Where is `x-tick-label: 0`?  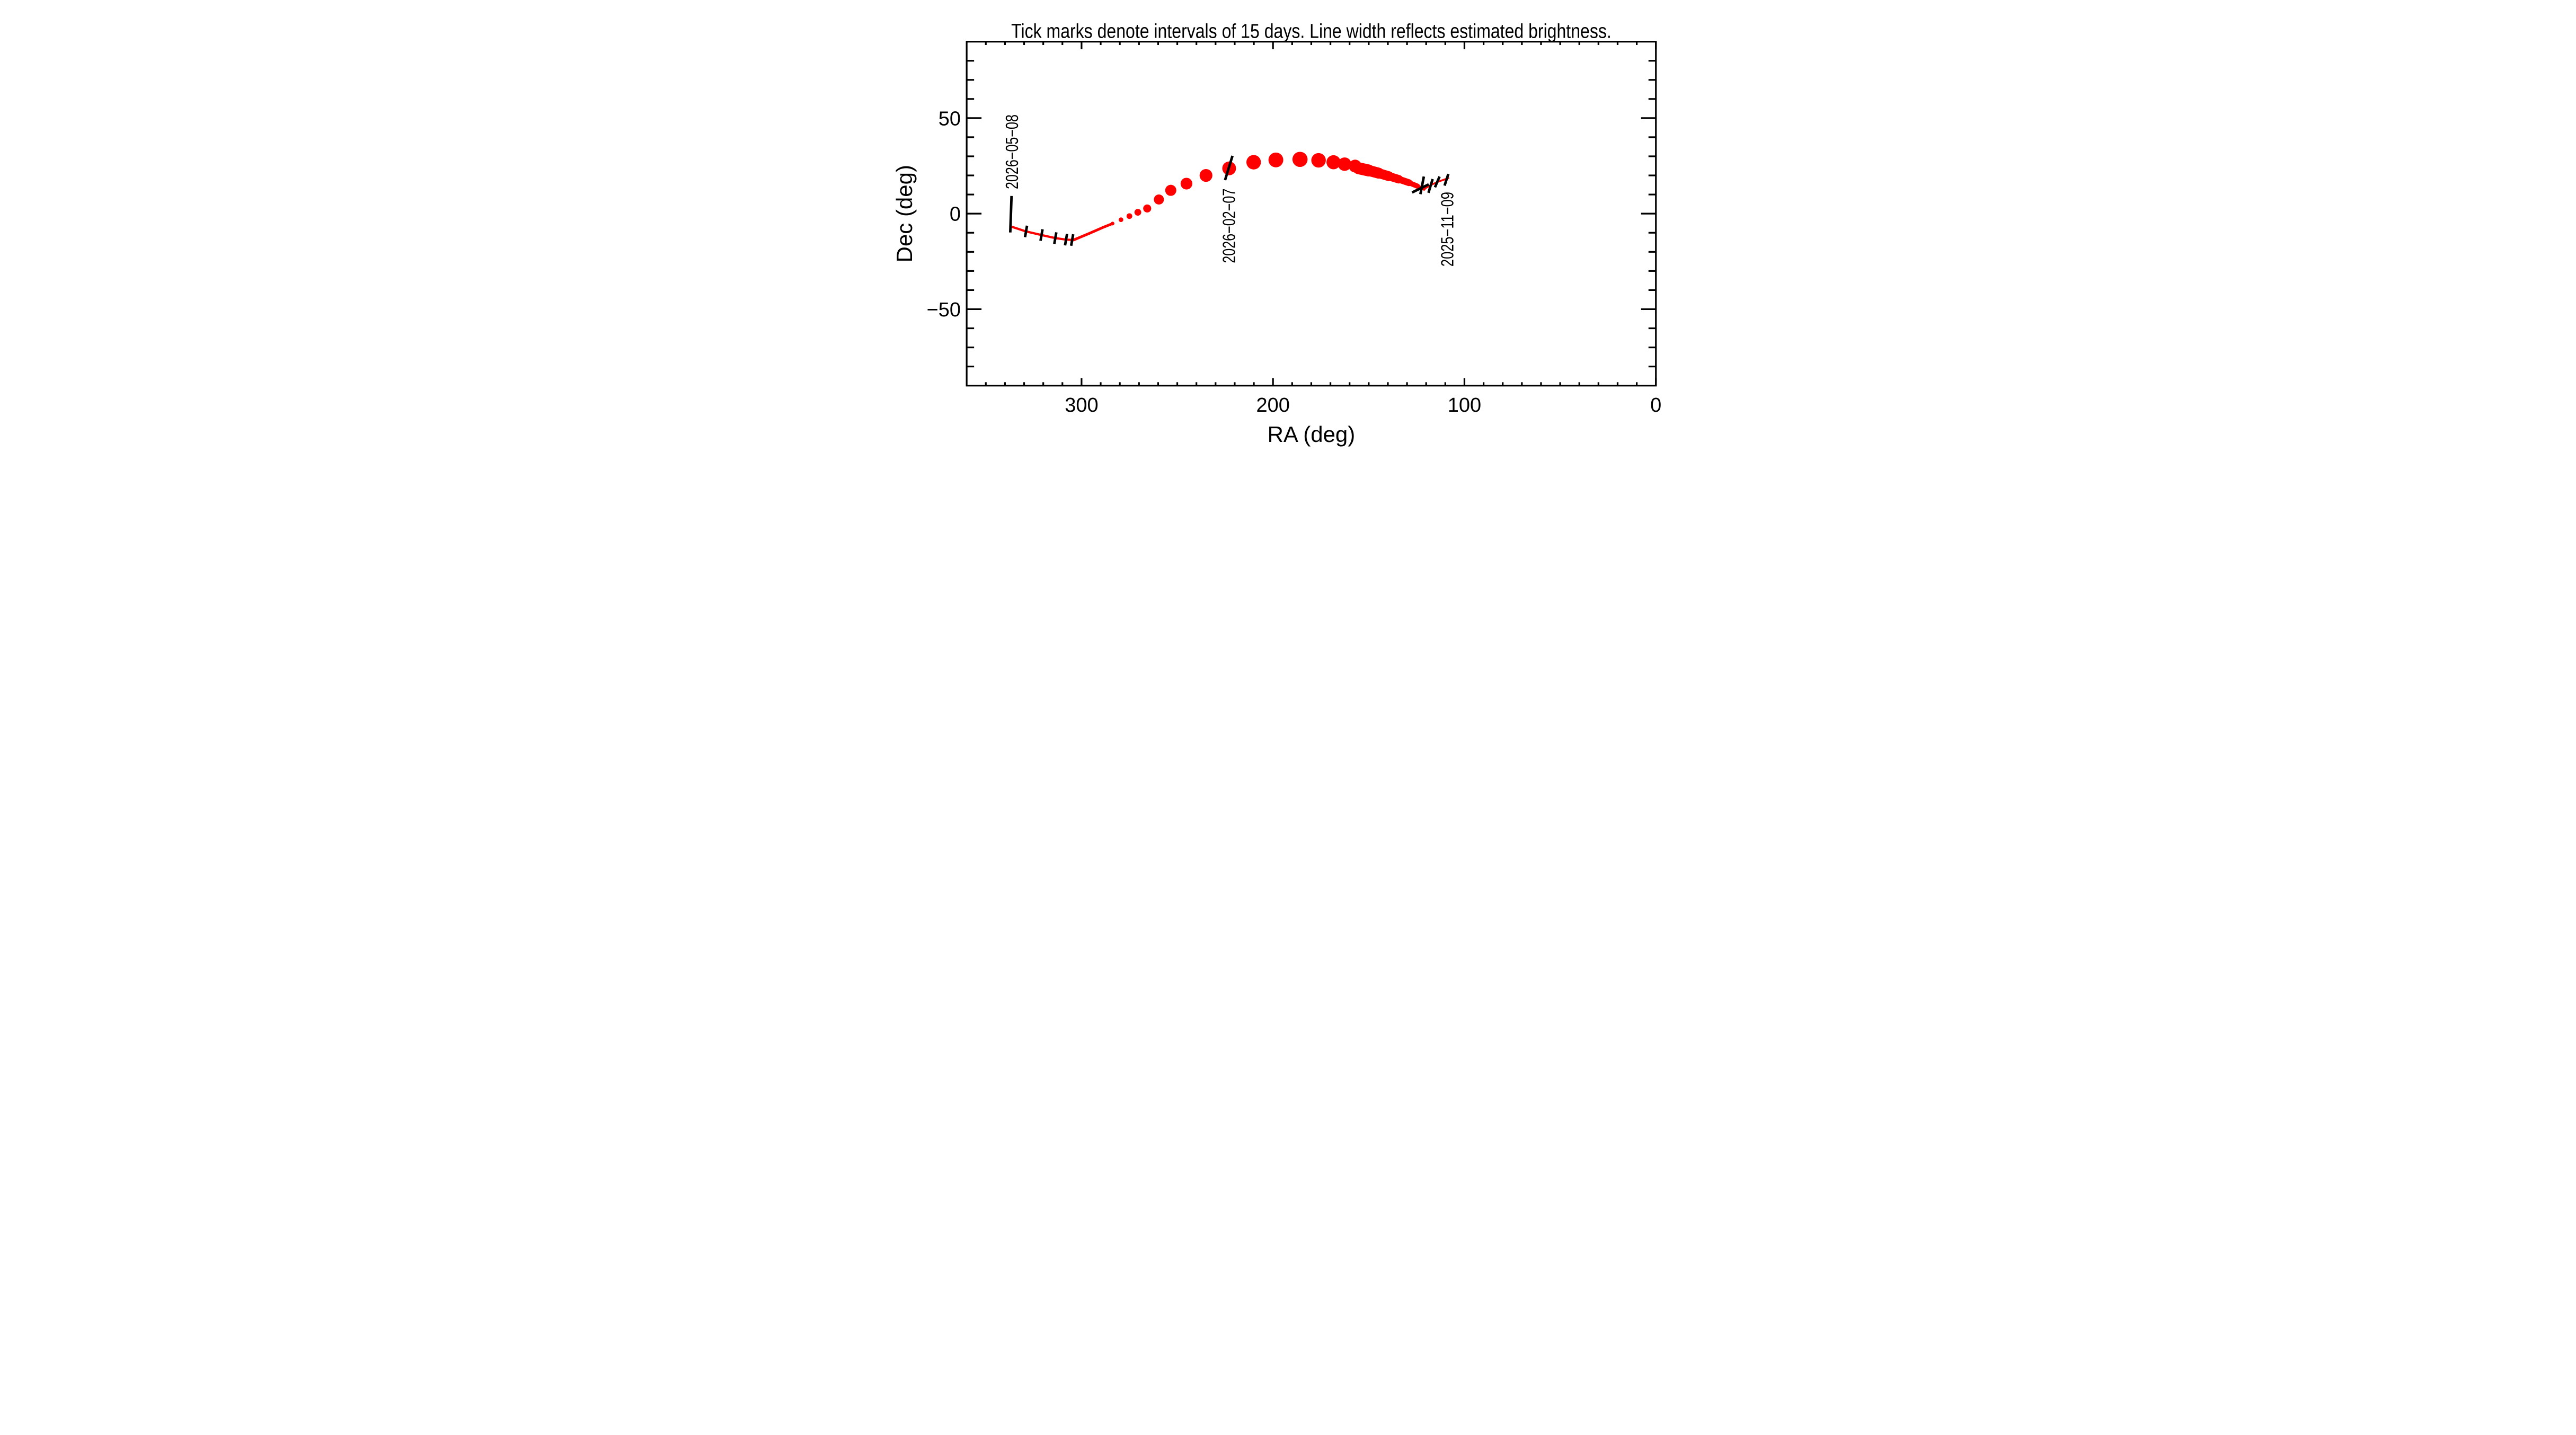
x-tick-label: 0 is located at coordinates (1655, 405).